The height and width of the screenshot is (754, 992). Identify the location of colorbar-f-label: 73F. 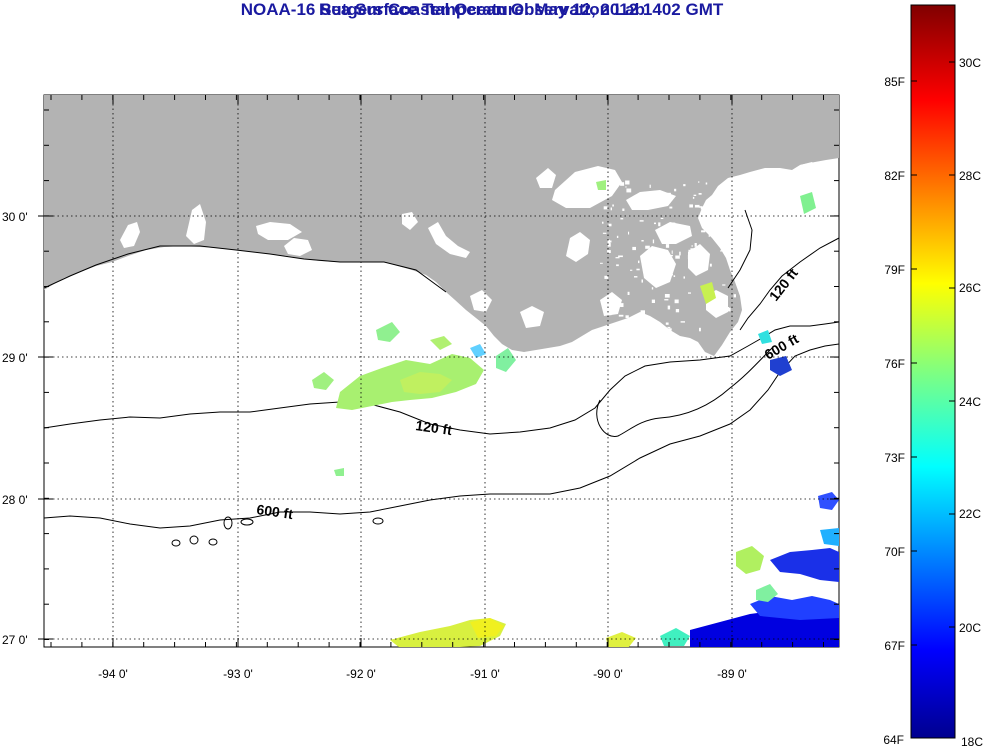
(894, 458).